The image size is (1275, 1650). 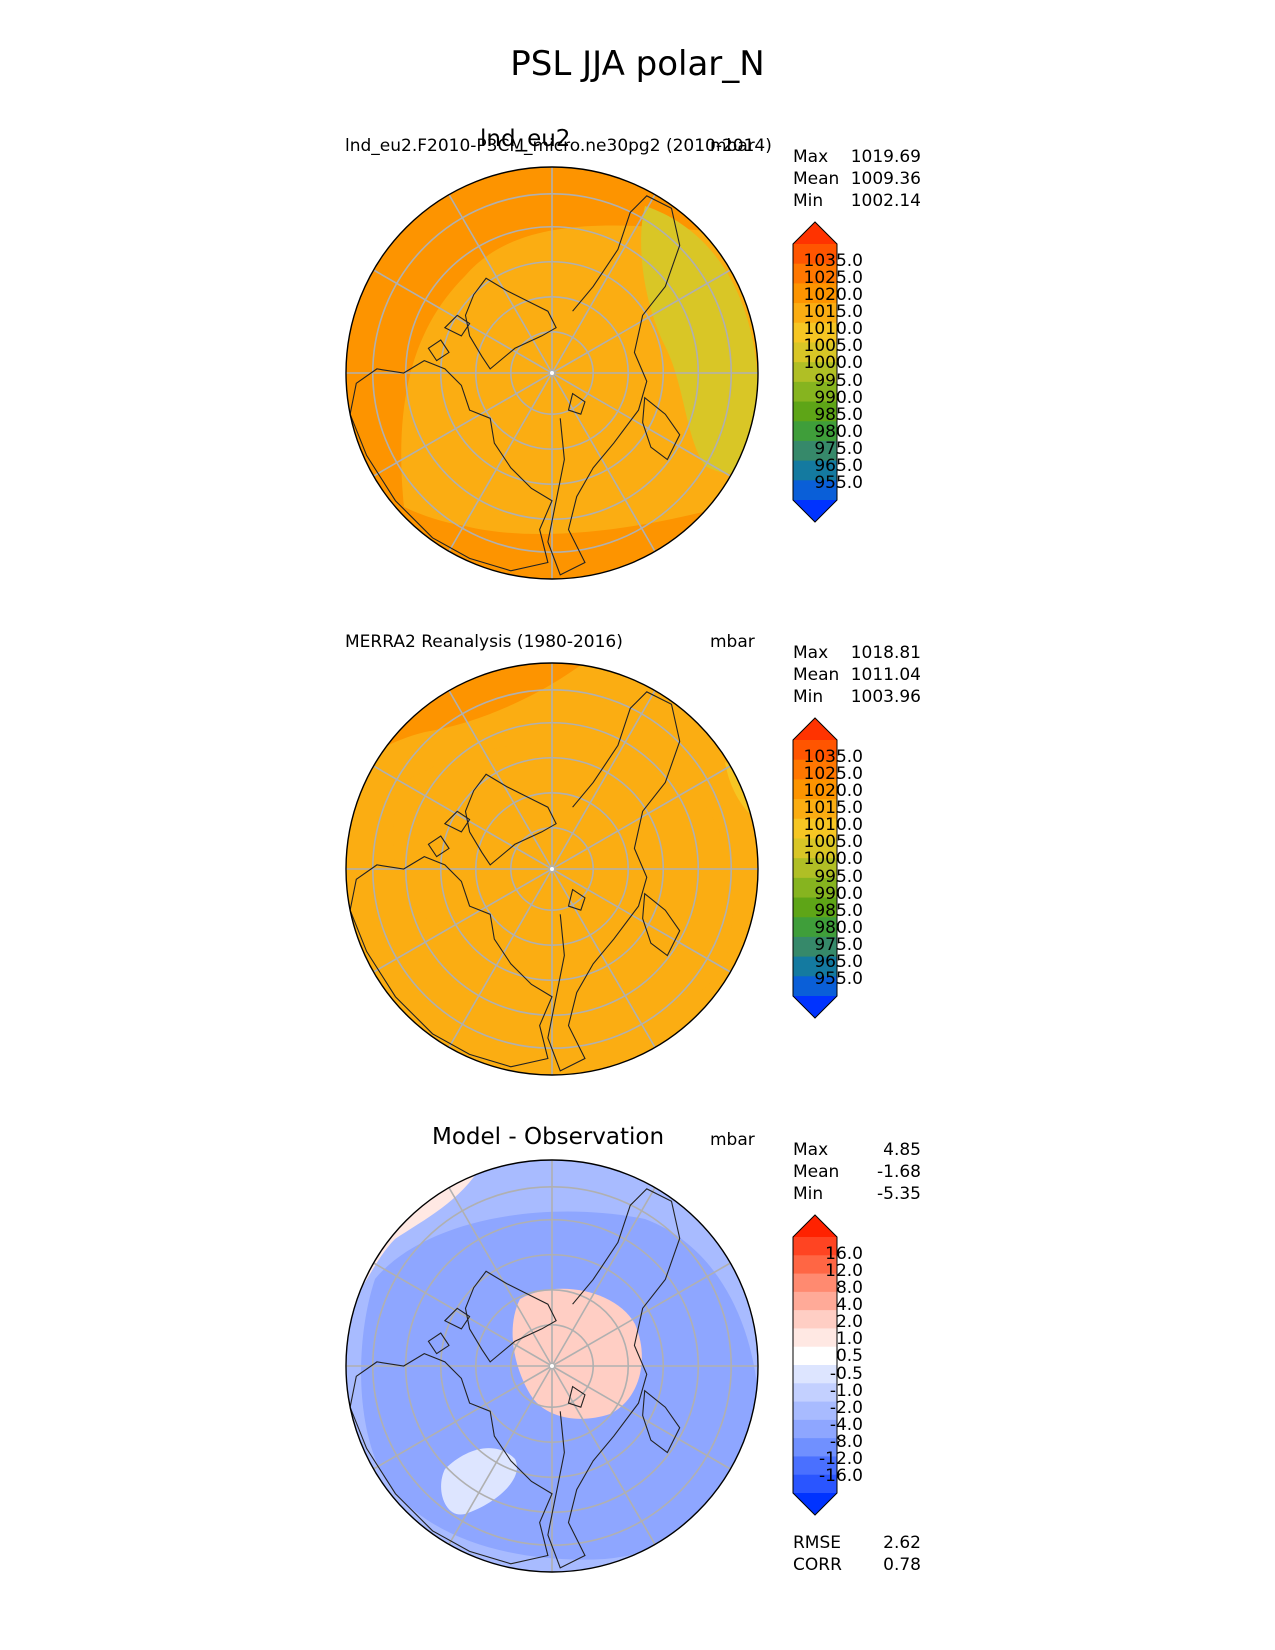 I want to click on map-reference, so click(x=552, y=869).